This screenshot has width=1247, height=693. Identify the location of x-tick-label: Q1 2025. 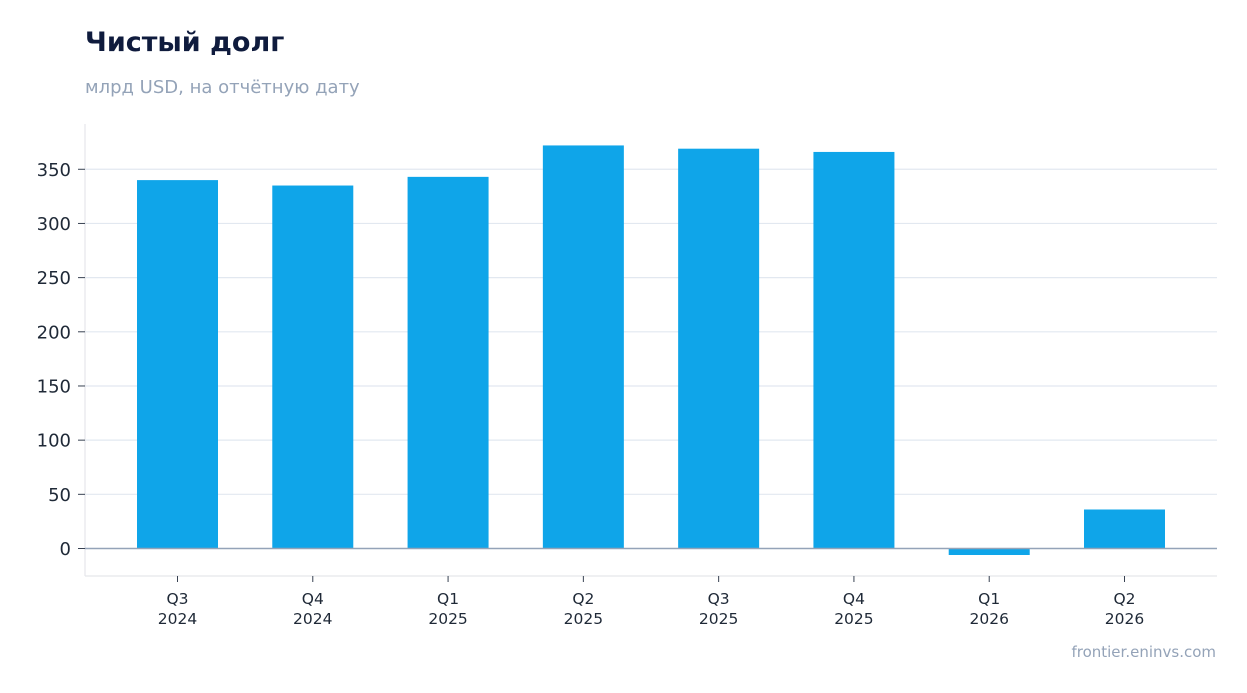
(447, 609).